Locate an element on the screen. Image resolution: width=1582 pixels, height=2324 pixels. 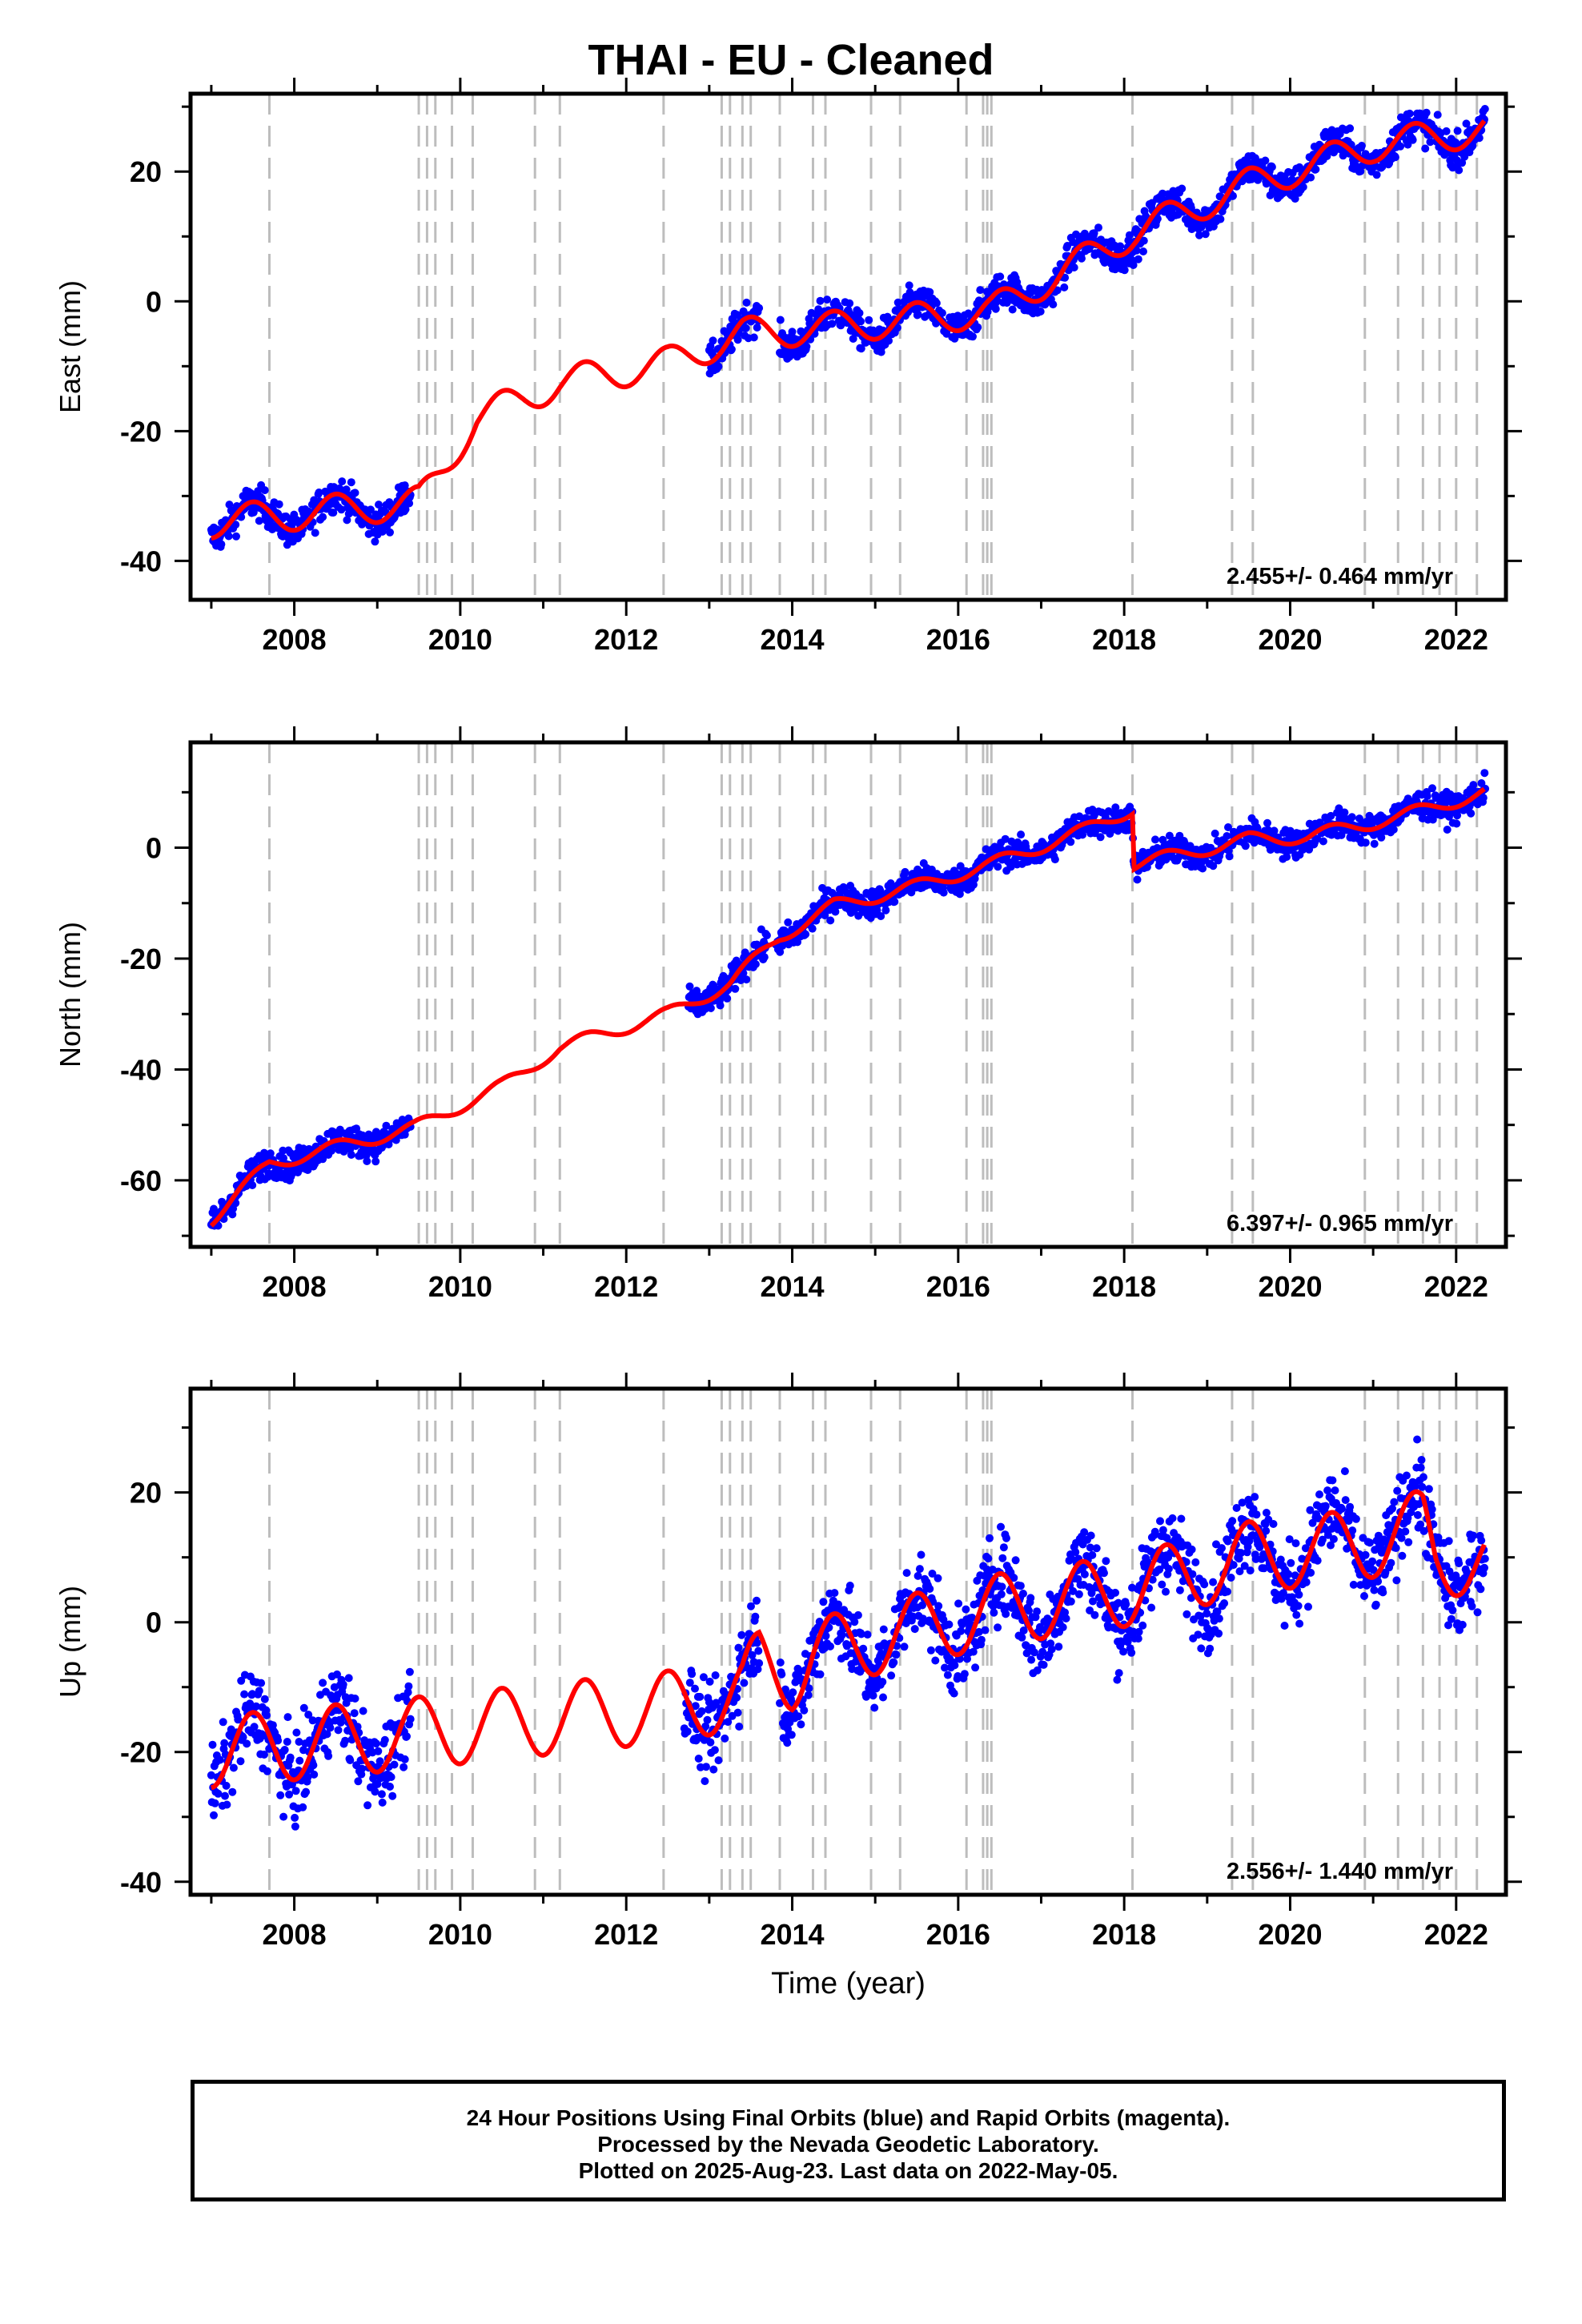
x-axis-label: Time (year) is located at coordinates (848, 1983).